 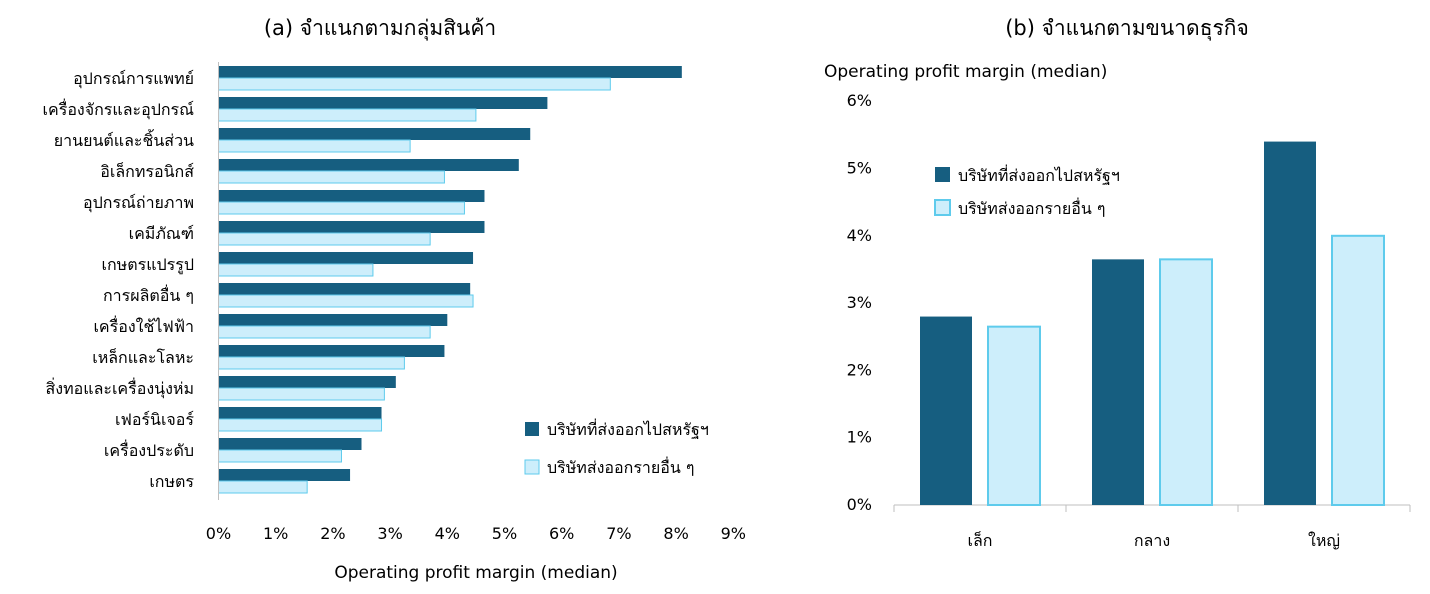 I want to click on chart-b-legend-label-us: บริษัทที่ส่งออกไปสหรัฐฯ, so click(x=1039, y=174).